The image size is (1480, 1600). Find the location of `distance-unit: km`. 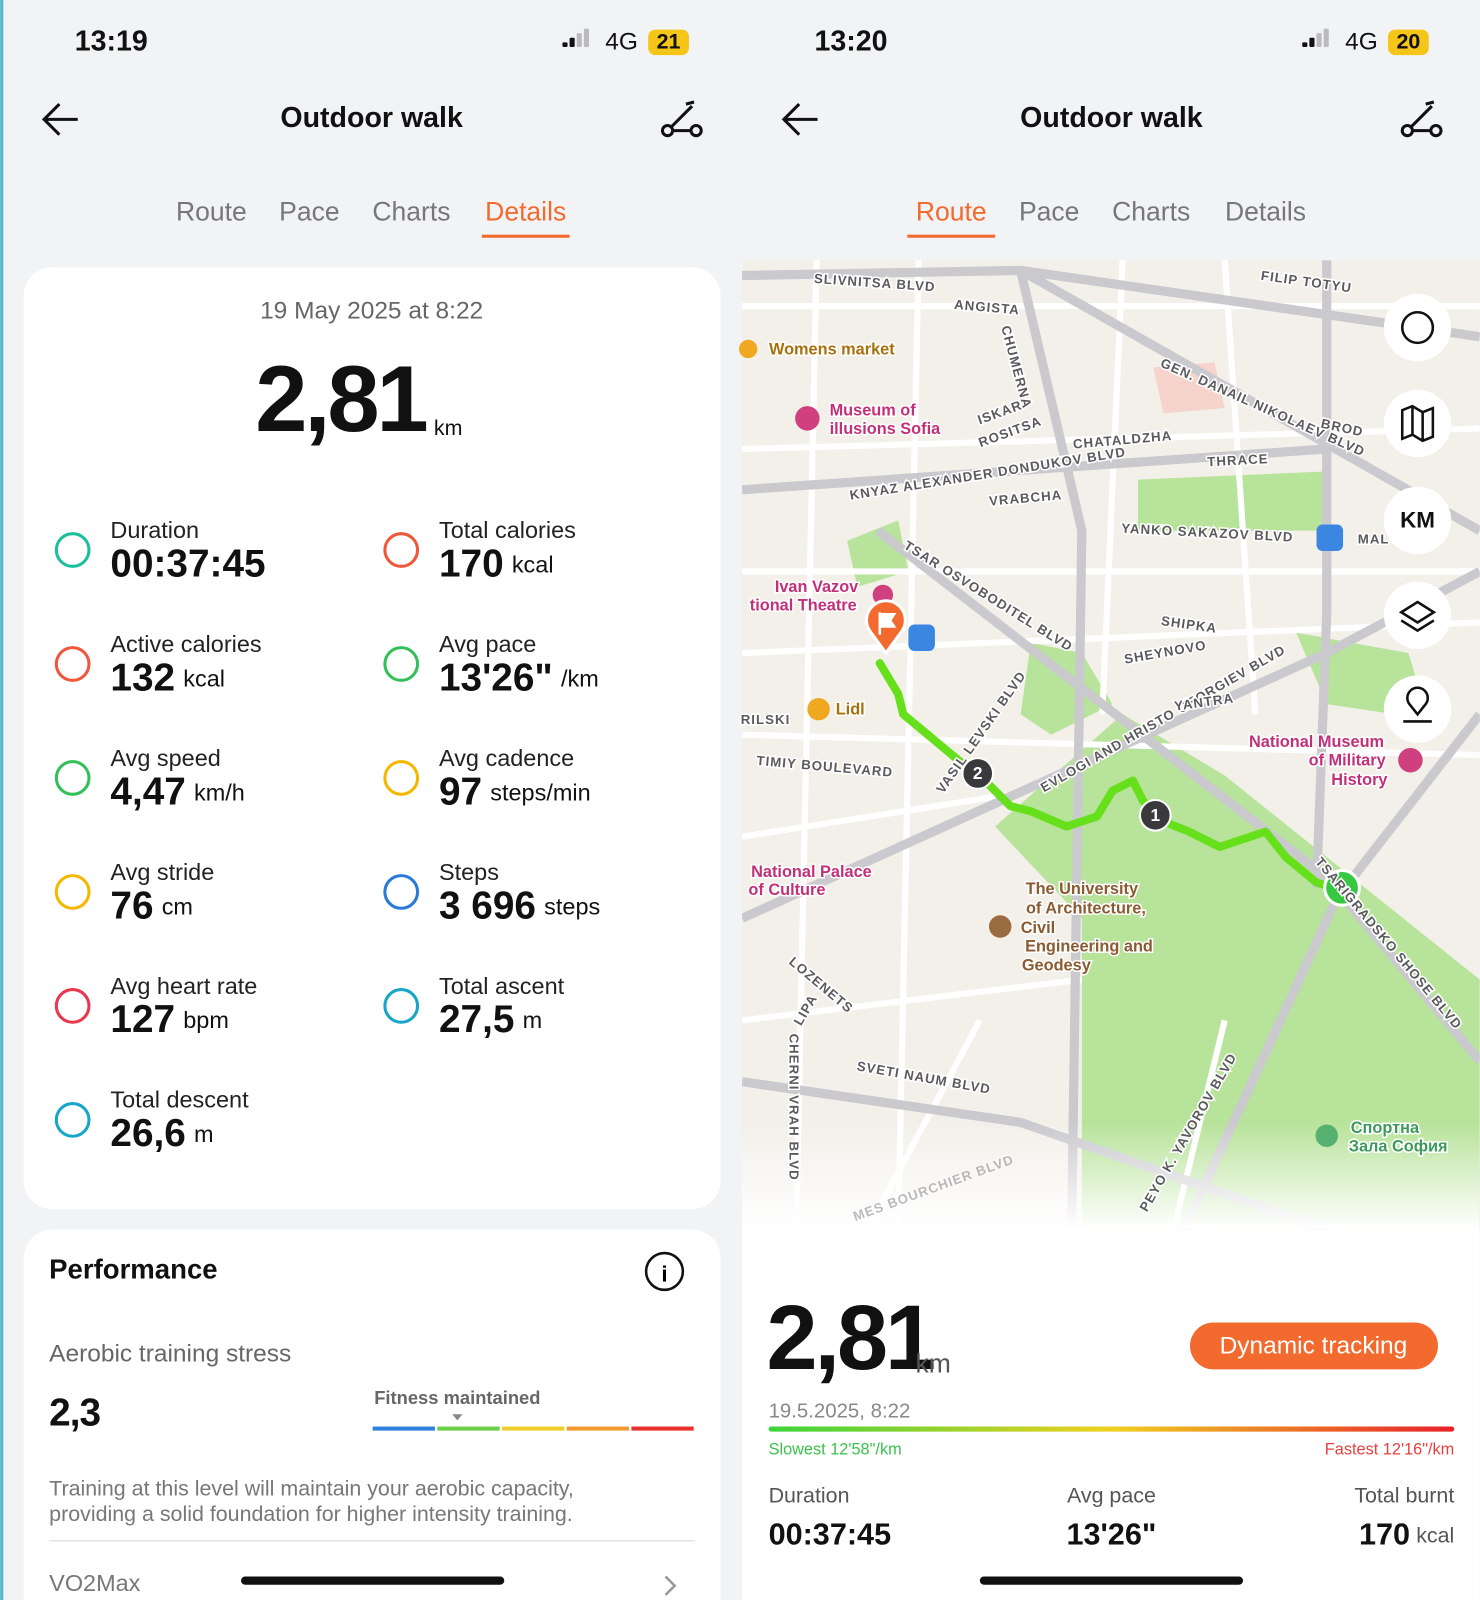

distance-unit: km is located at coordinates (448, 428).